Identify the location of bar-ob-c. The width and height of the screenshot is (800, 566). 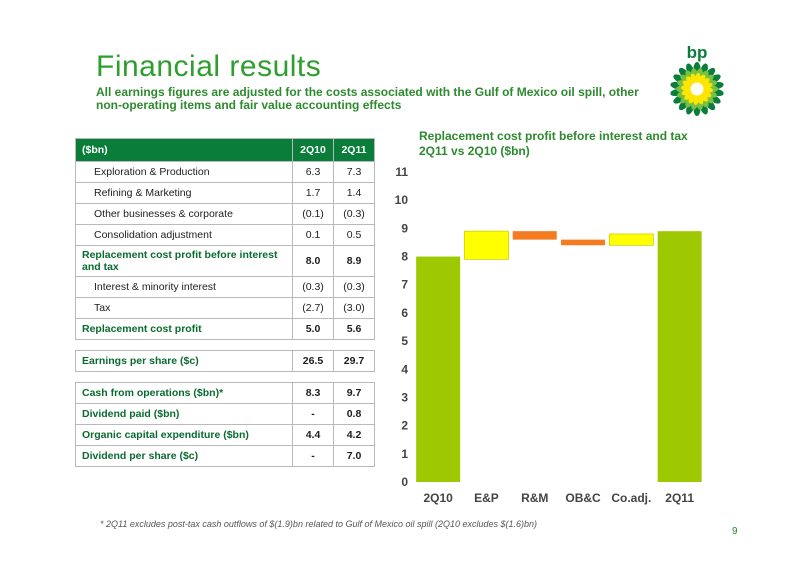
(583, 242).